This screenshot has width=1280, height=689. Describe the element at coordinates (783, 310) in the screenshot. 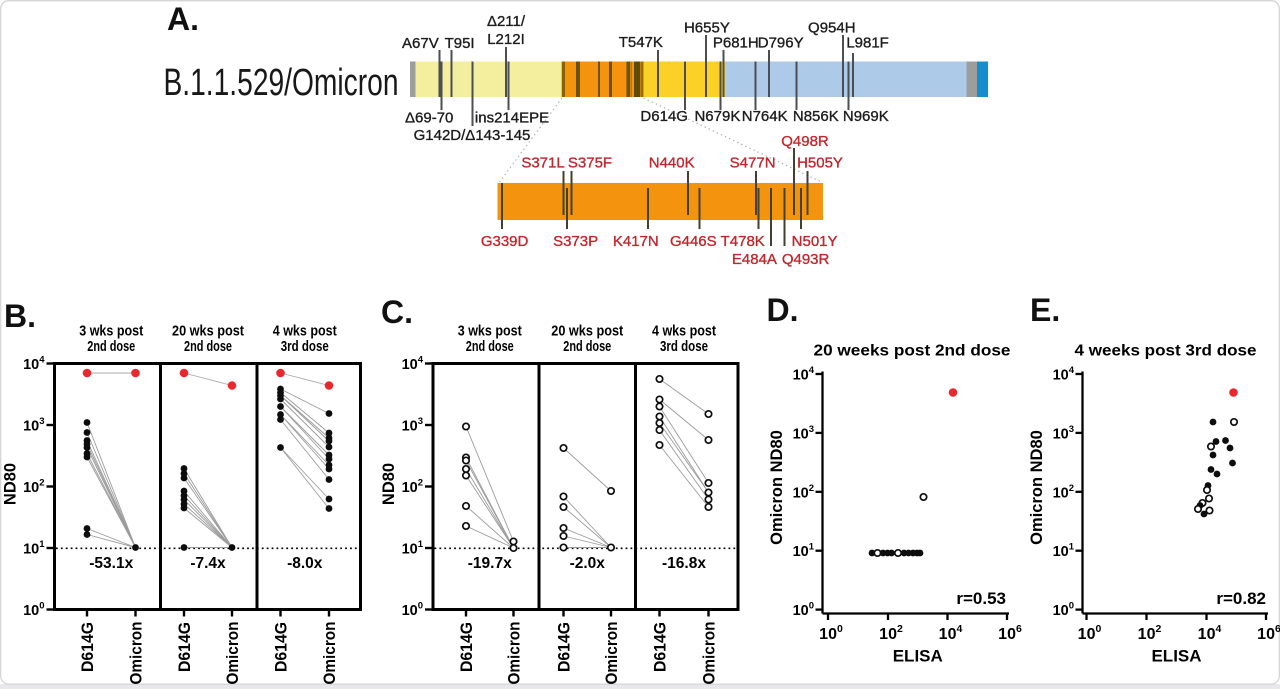

I see `svg-text: D.` at that location.